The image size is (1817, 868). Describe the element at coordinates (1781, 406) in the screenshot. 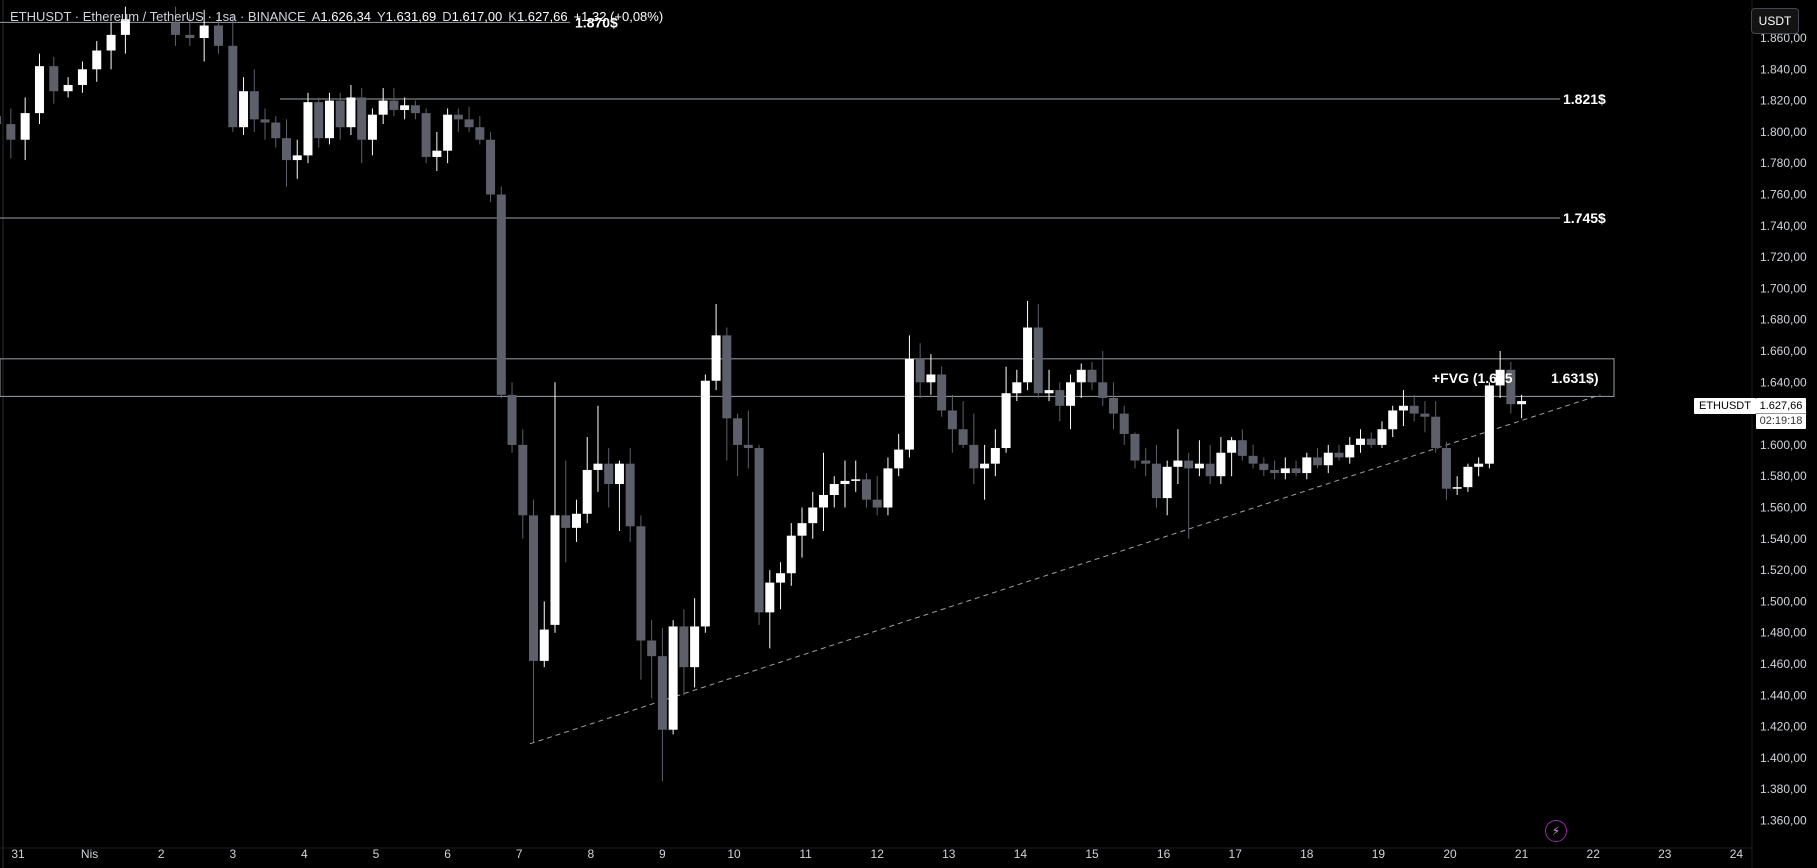

I see `last-price: 1.627,66` at that location.